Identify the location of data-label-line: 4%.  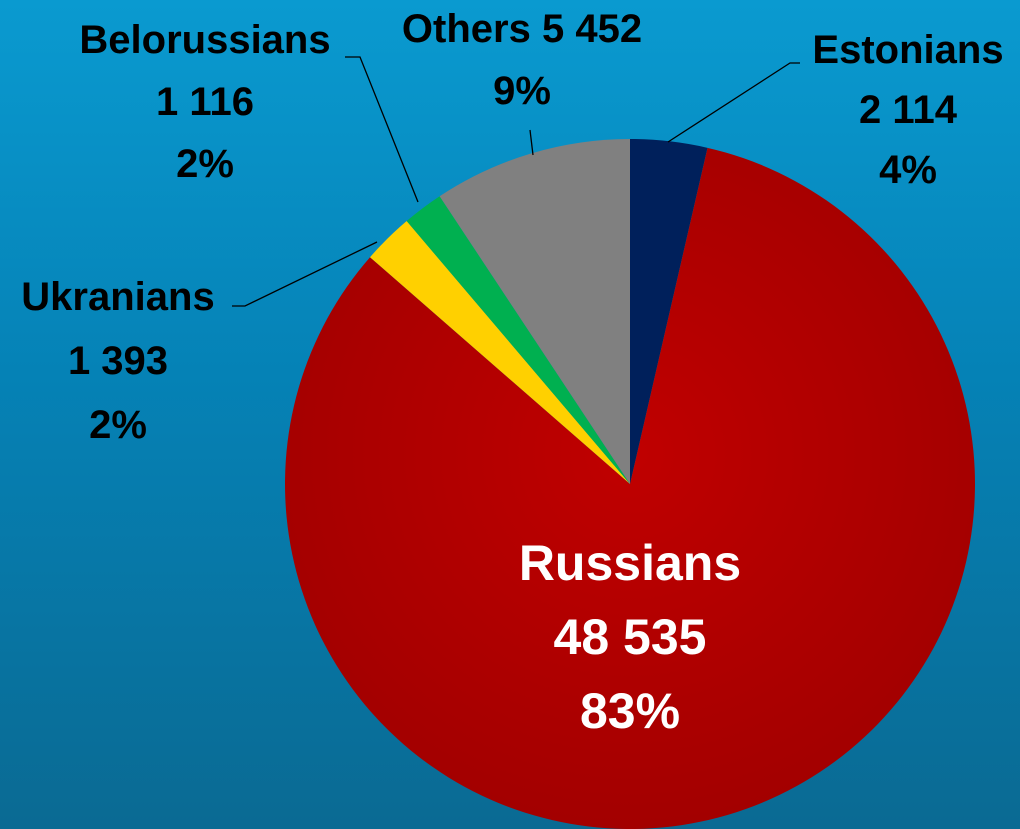
(908, 170).